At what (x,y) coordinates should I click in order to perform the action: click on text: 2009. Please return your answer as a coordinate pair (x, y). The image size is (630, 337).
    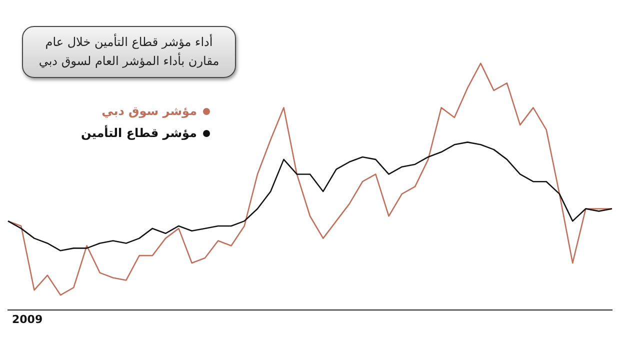
    Looking at the image, I should click on (27, 319).